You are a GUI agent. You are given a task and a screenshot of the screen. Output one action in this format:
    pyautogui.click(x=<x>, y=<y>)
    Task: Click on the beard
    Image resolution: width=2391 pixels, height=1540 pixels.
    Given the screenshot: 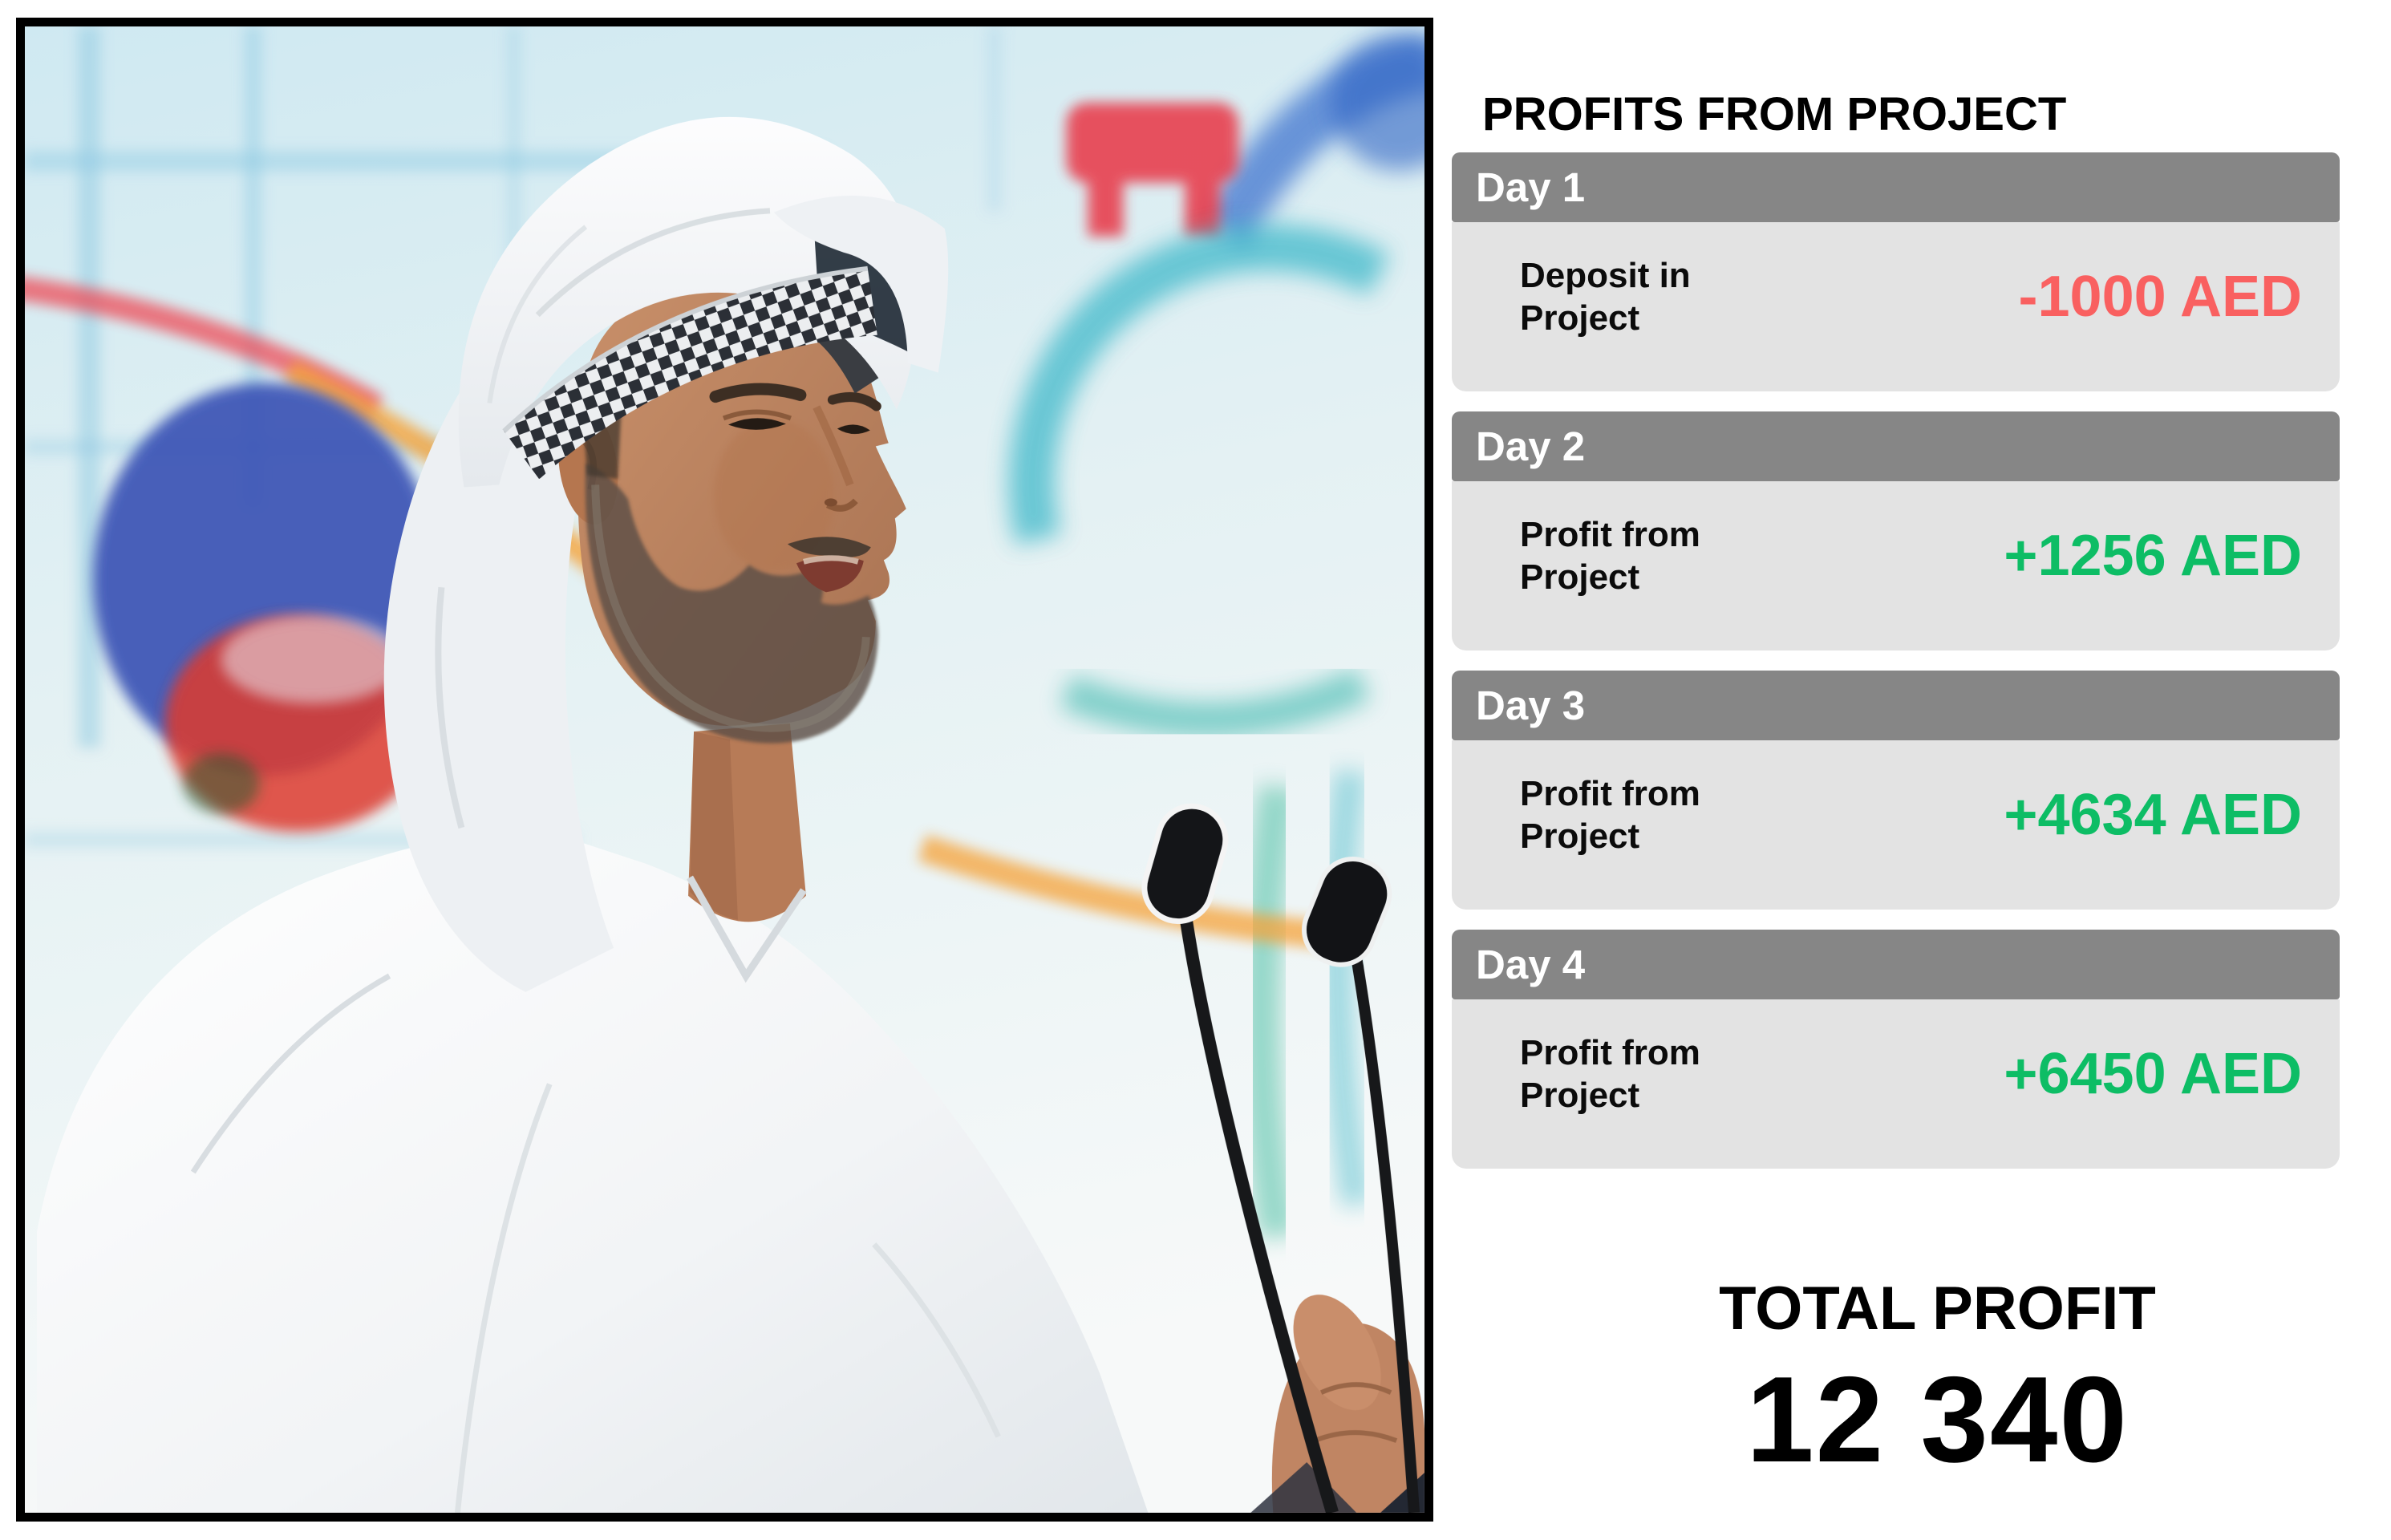 What is the action you would take?
    pyautogui.click(x=731, y=603)
    